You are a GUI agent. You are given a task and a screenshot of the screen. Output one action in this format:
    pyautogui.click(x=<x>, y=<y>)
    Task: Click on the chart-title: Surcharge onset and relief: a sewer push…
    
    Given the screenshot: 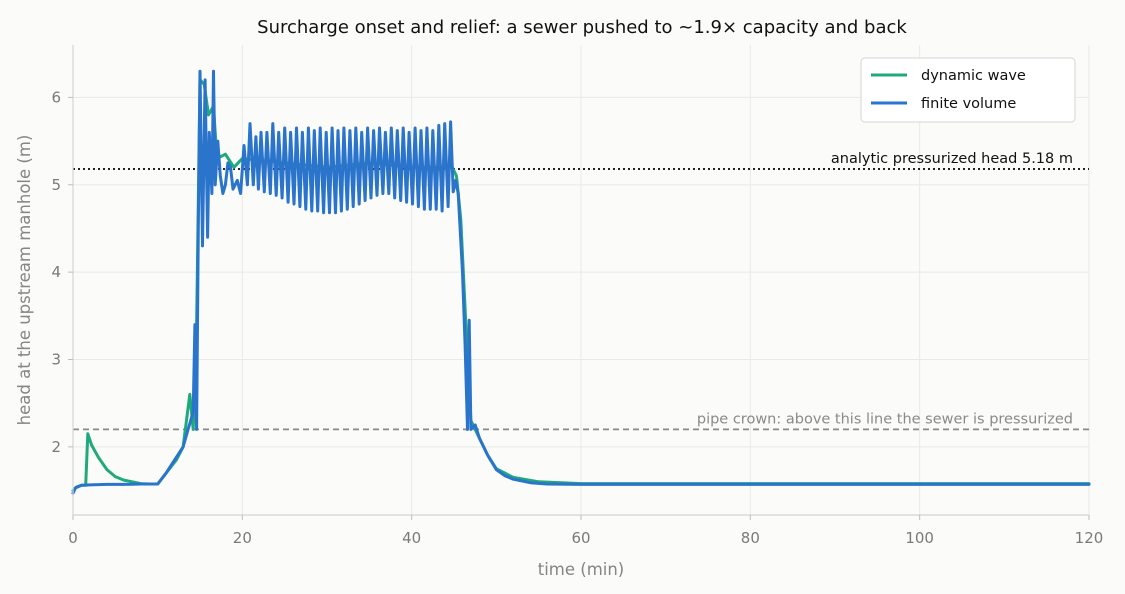 What is the action you would take?
    pyautogui.click(x=582, y=27)
    